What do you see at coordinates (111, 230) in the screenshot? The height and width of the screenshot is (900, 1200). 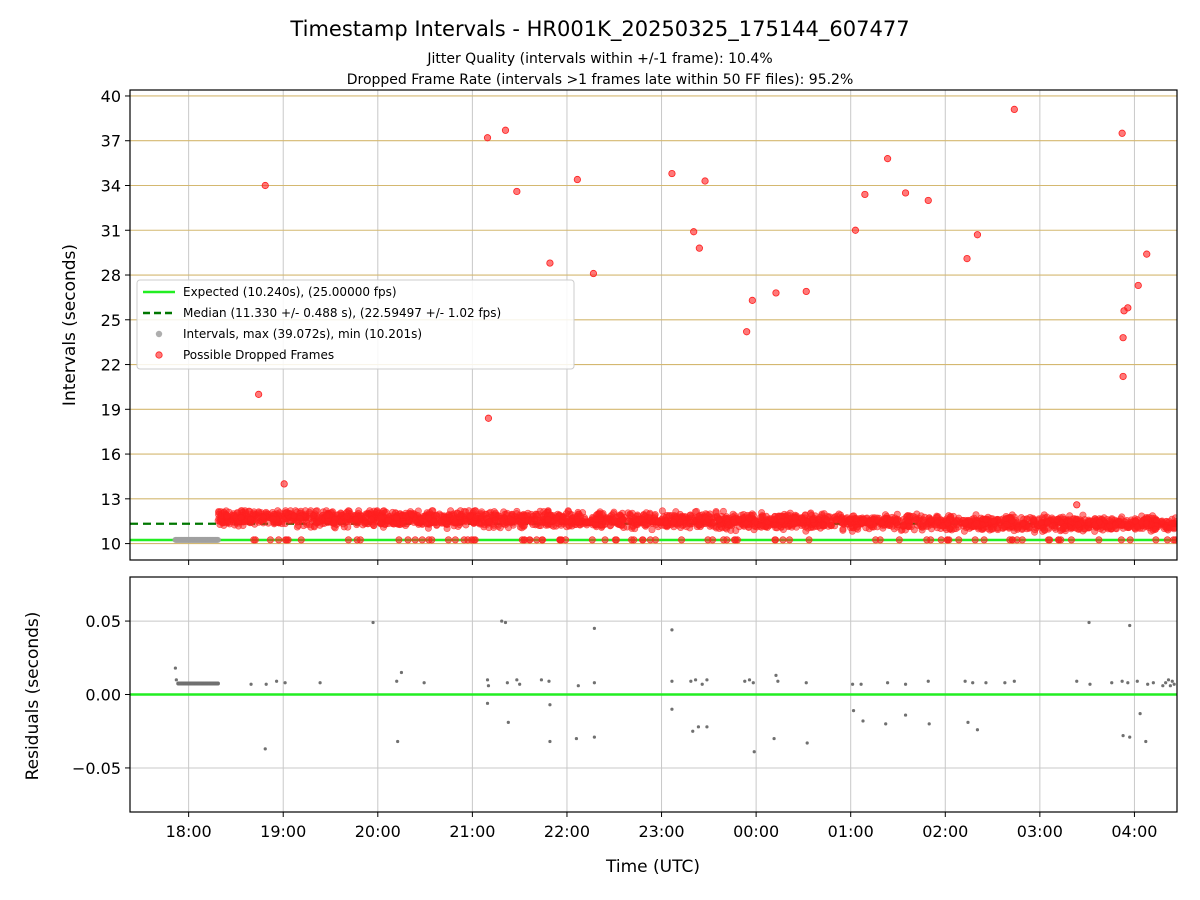 I see `intervals-ytick-label-7: 31` at bounding box center [111, 230].